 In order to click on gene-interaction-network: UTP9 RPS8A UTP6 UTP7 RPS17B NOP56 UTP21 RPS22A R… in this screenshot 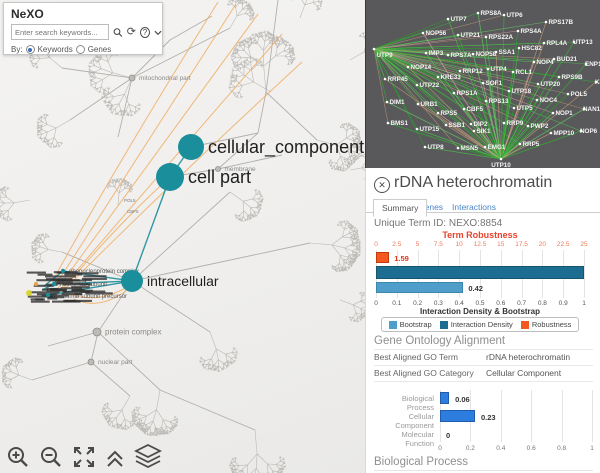, I will do `click(482, 84)`.